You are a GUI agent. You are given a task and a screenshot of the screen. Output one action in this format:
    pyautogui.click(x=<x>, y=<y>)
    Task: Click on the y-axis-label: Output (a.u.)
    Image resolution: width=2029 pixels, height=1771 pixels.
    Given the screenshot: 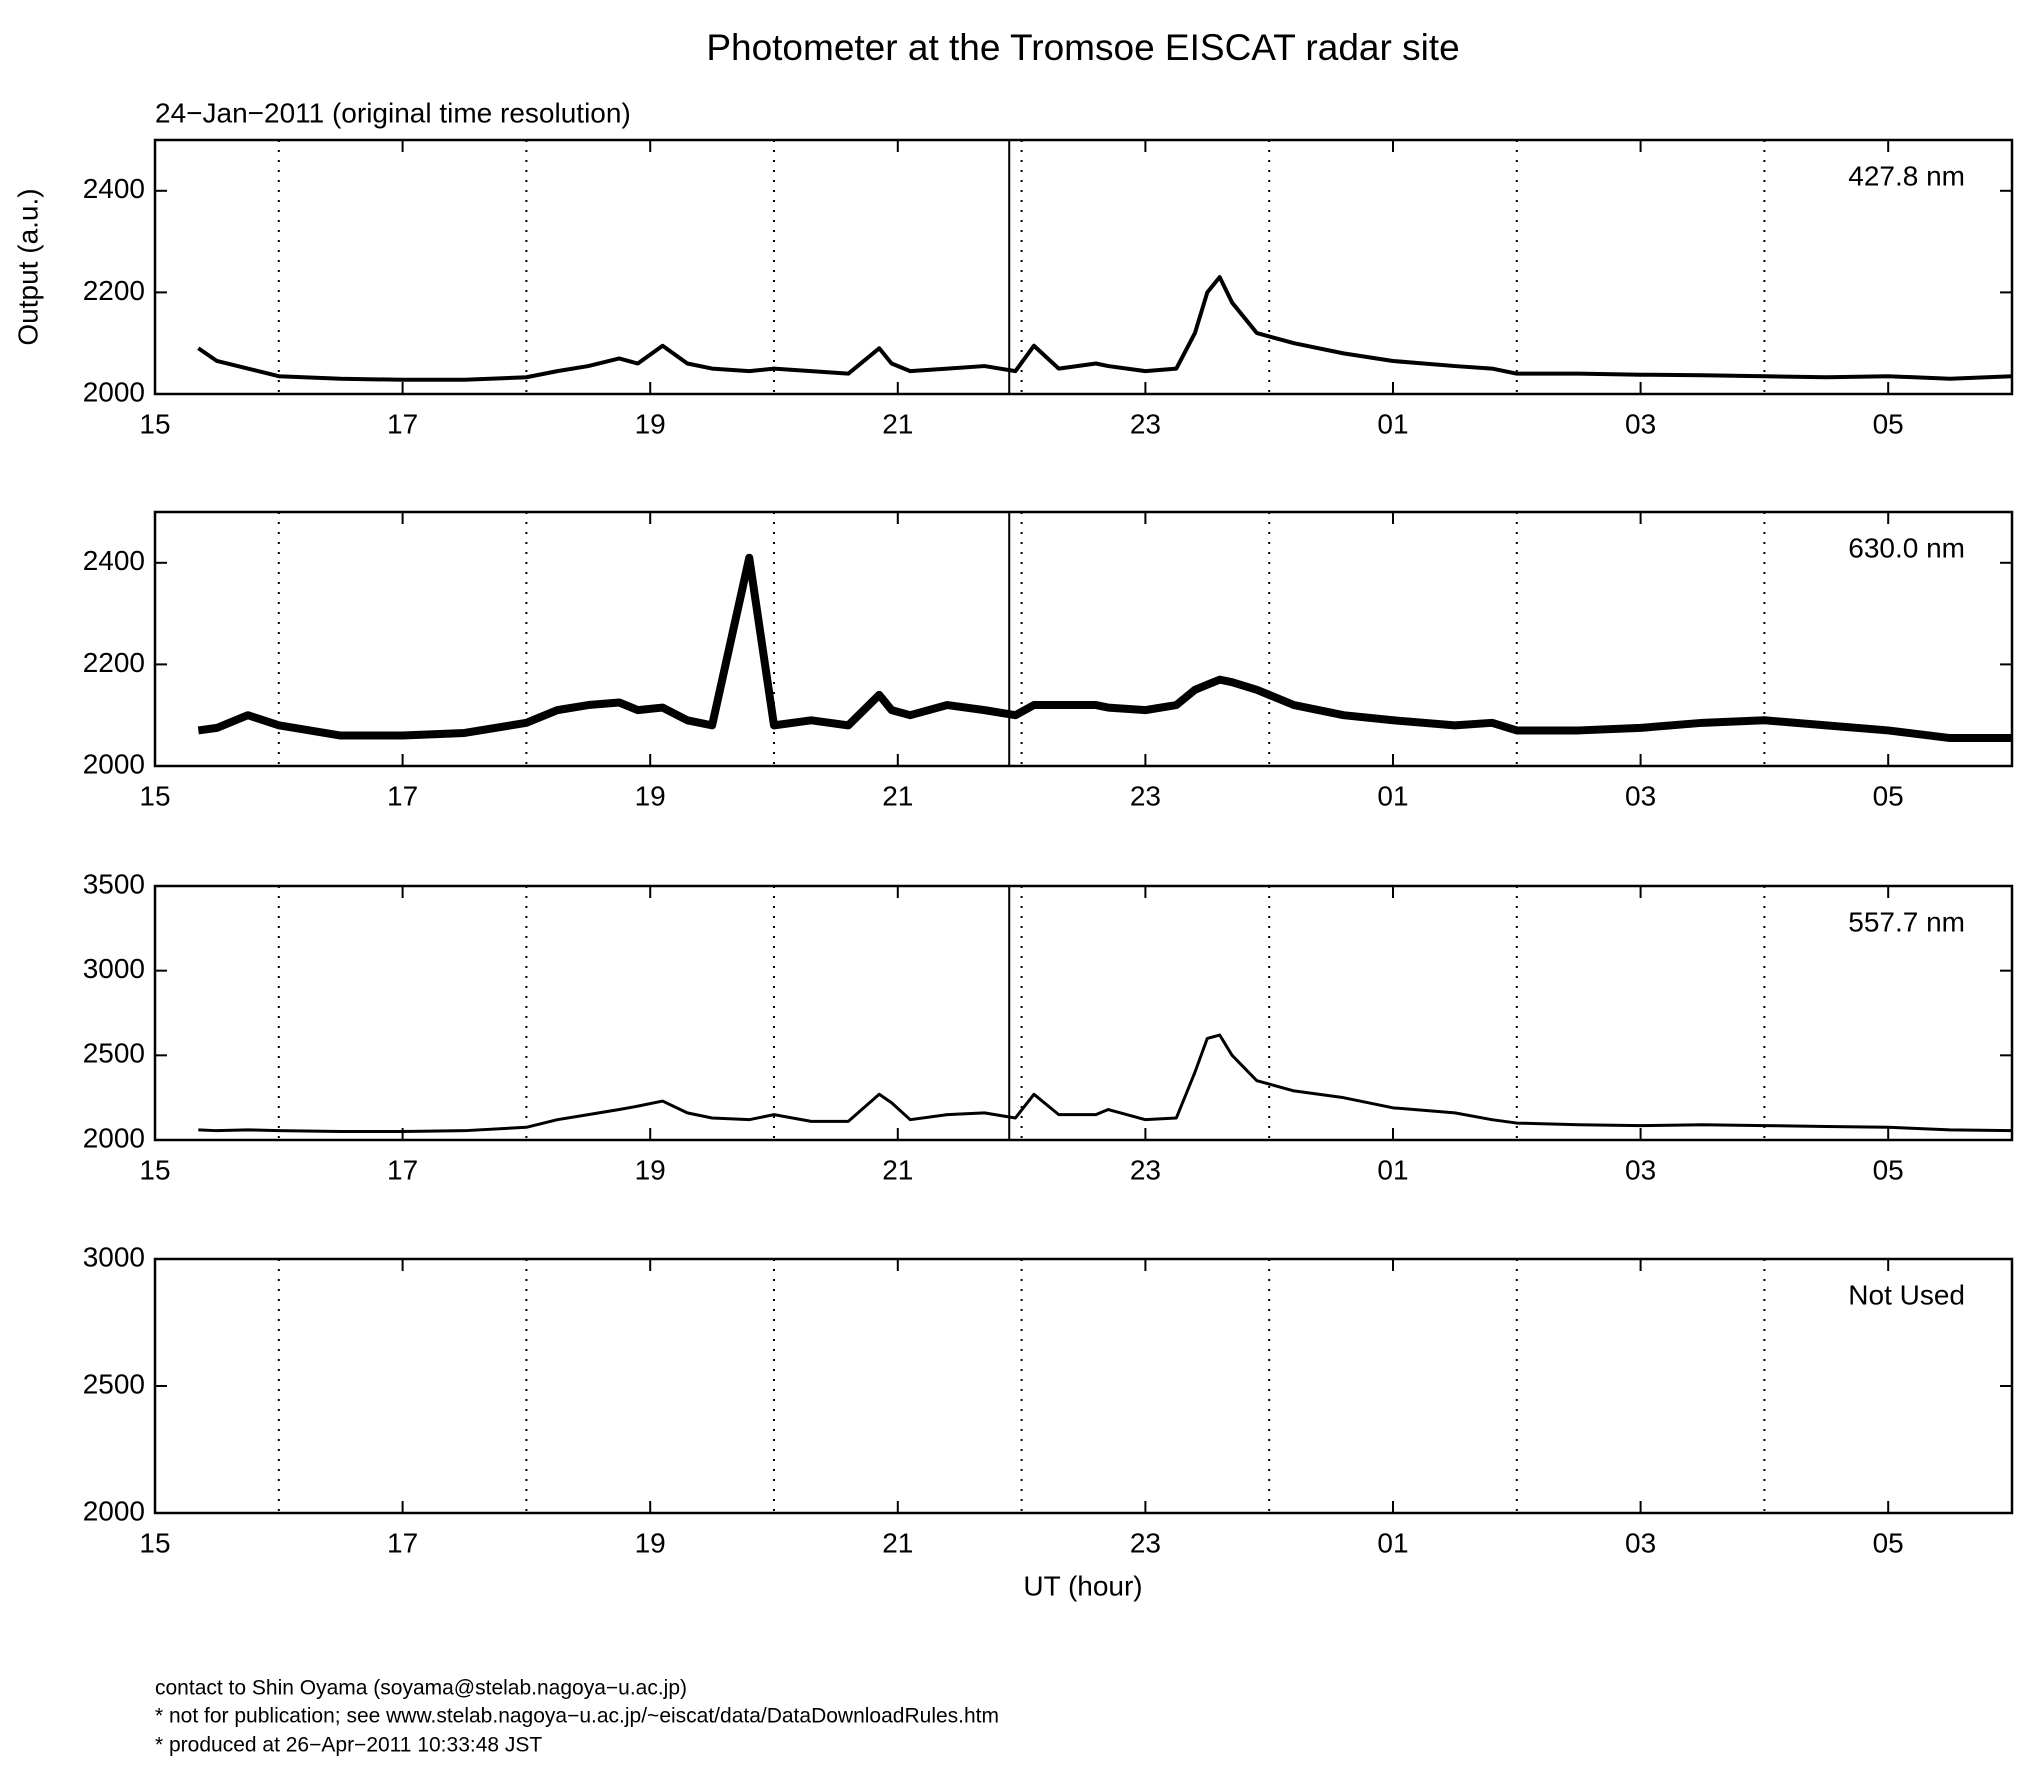 What is the action you would take?
    pyautogui.click(x=27, y=266)
    